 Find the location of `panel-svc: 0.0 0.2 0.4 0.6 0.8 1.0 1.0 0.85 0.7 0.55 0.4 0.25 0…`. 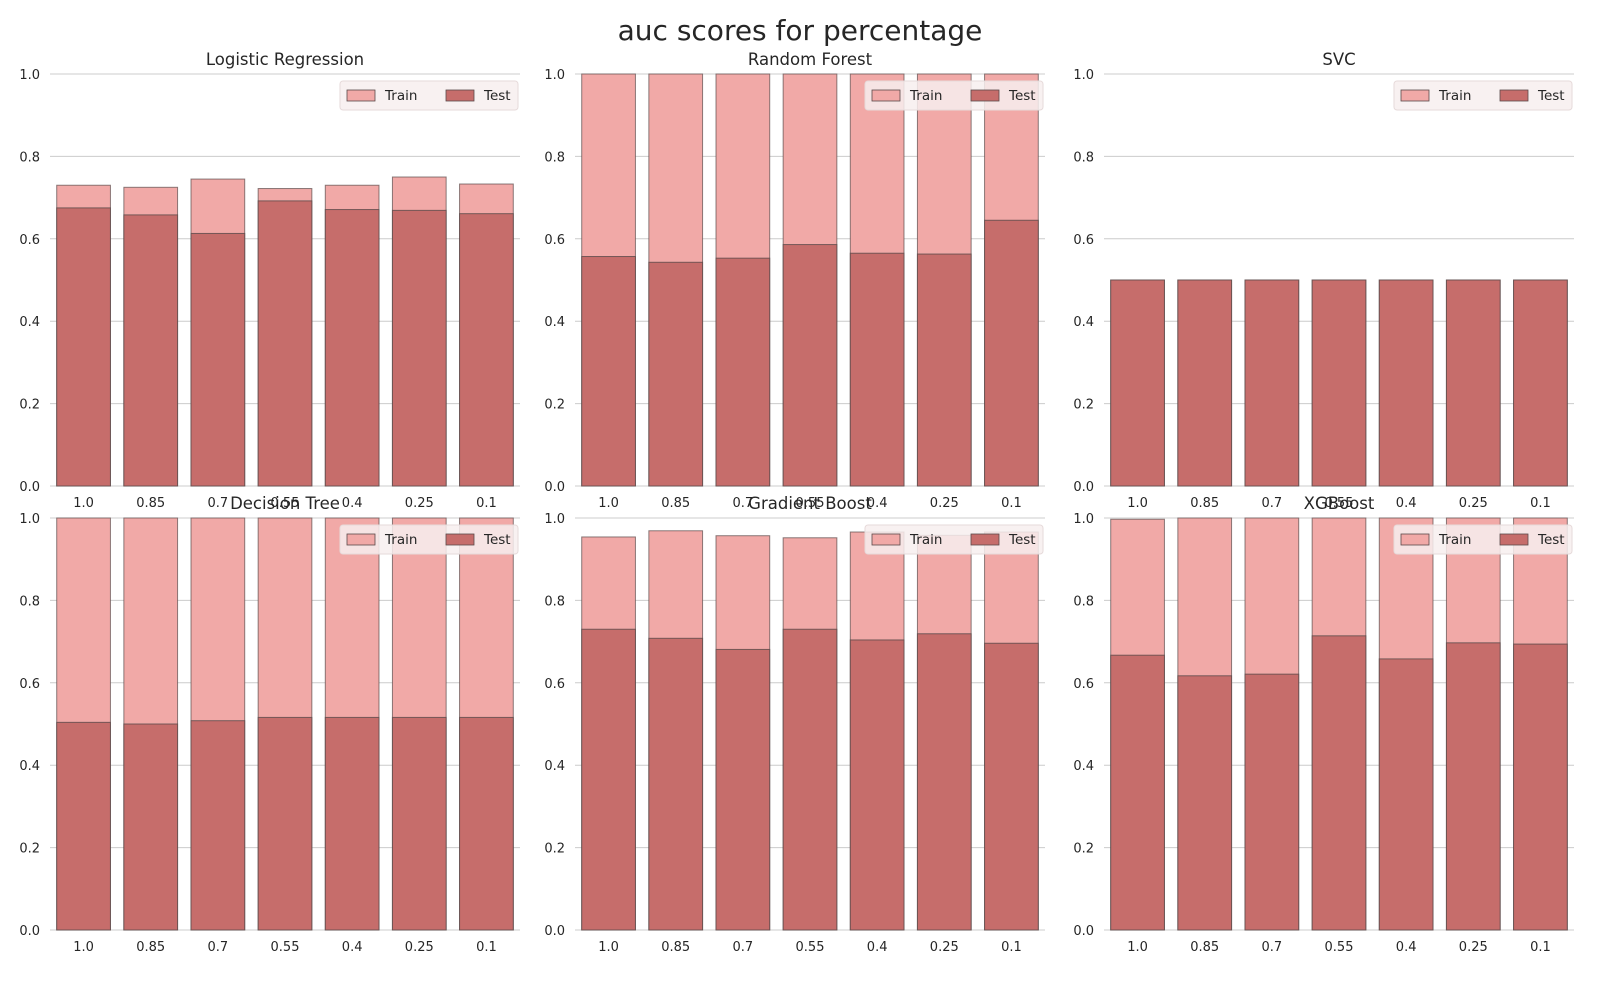

panel-svc: 0.0 0.2 0.4 0.6 0.8 1.0 1.0 0.85 0.7 0.55 0.4 0.25 0… is located at coordinates (1323, 280).